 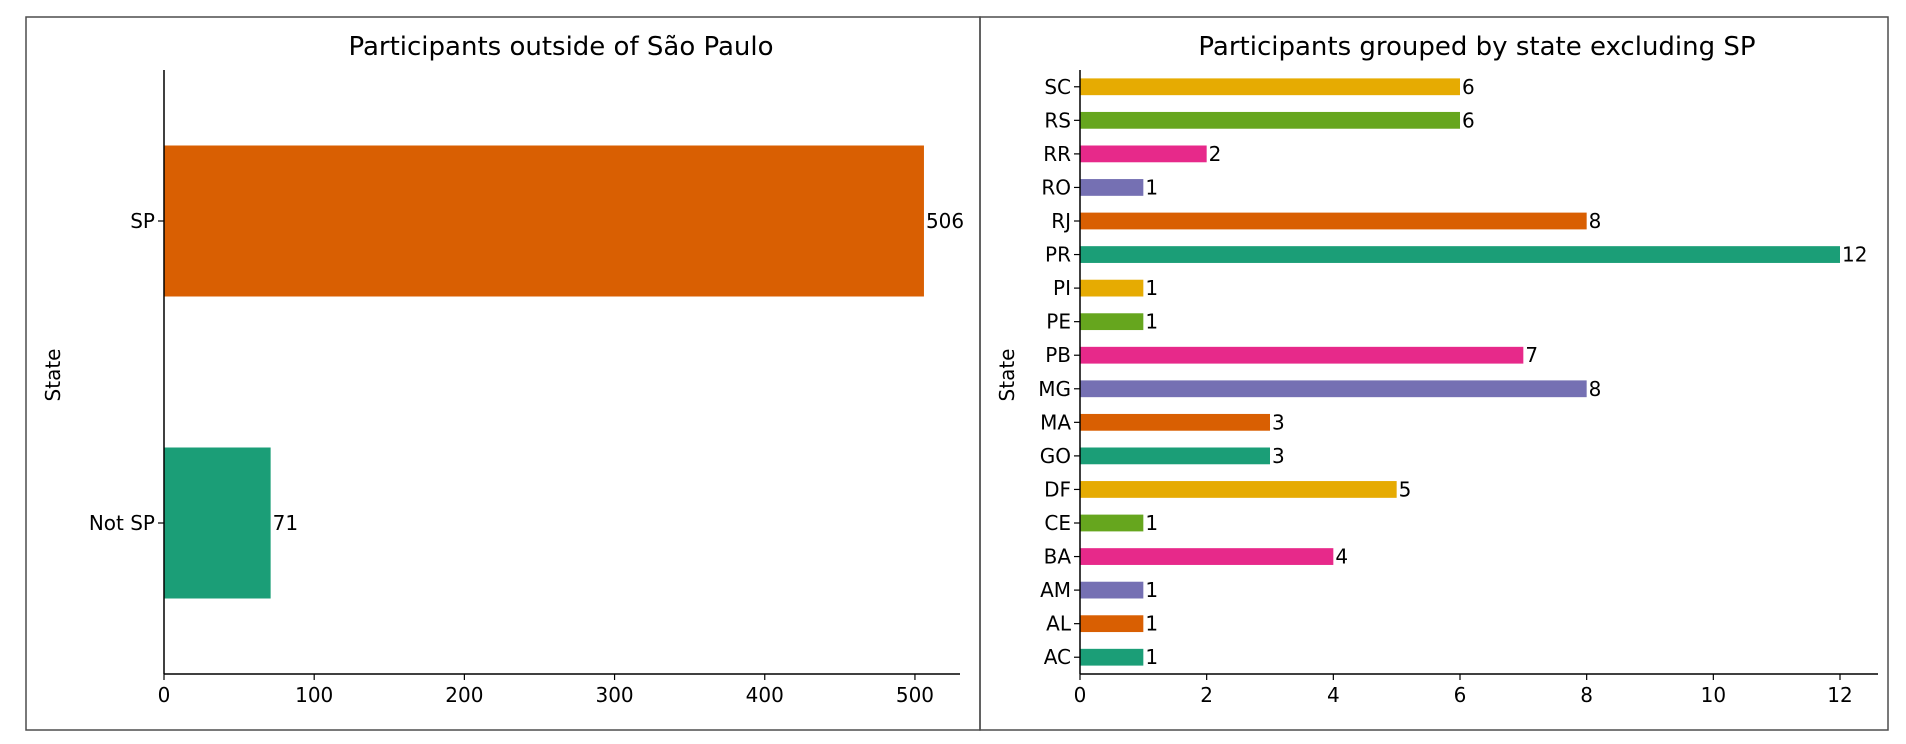 I want to click on right-y-tick-label: BA, so click(x=1058, y=557).